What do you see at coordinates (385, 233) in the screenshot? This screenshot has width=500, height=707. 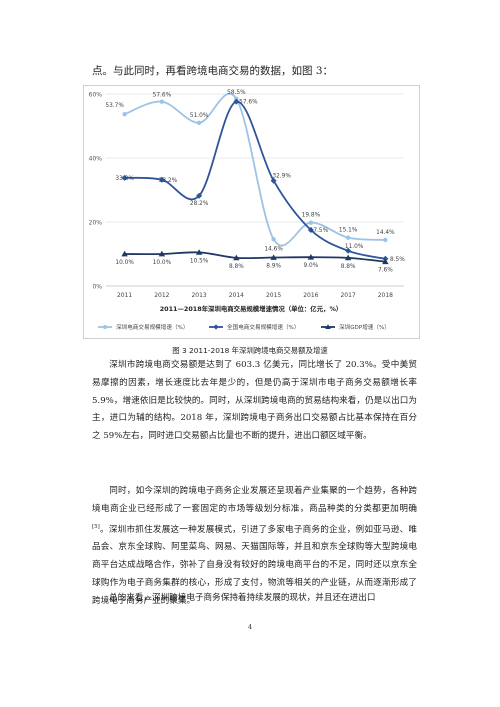 I see `data-label: 14.4%` at bounding box center [385, 233].